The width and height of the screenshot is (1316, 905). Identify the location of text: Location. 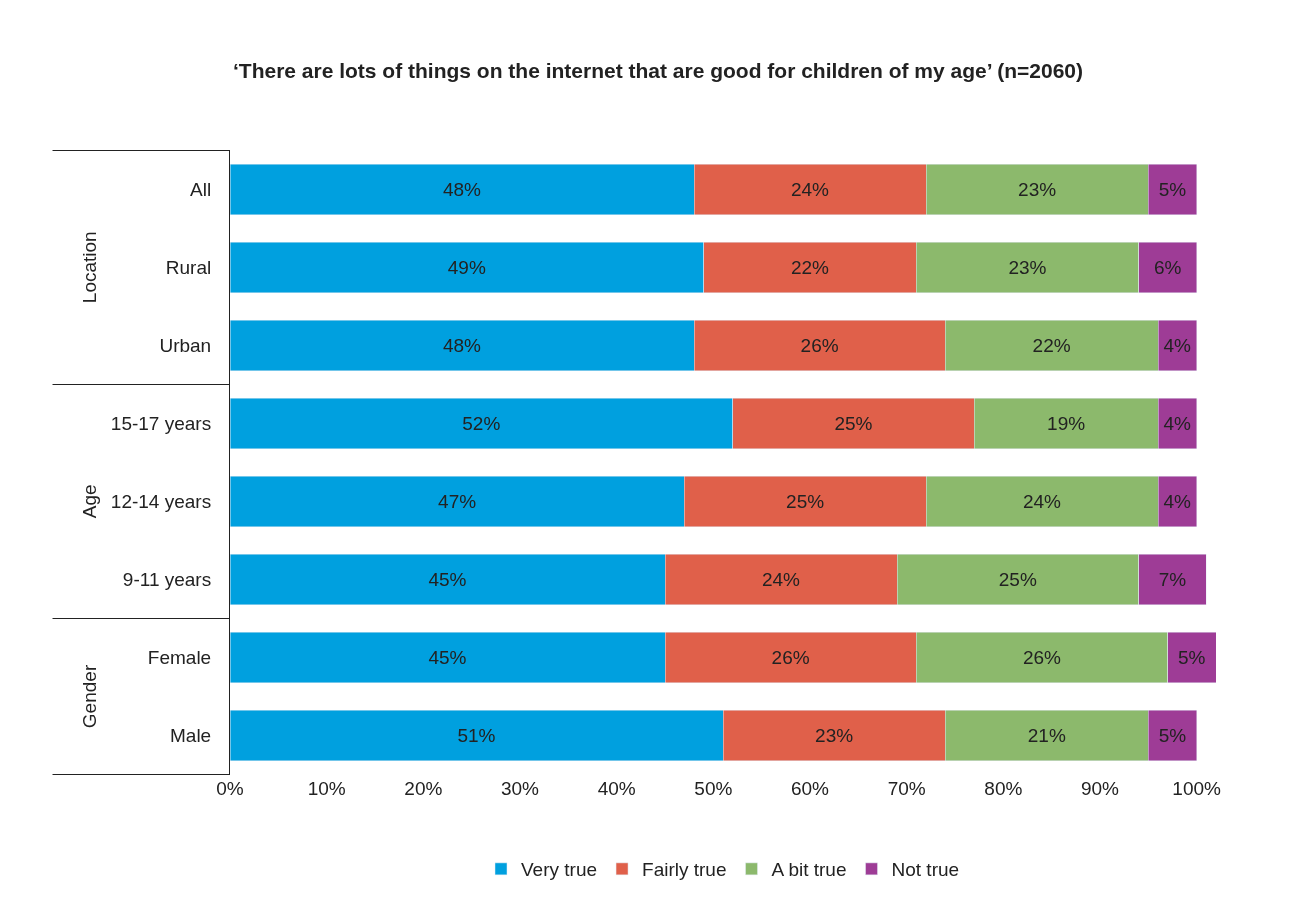
(90, 267).